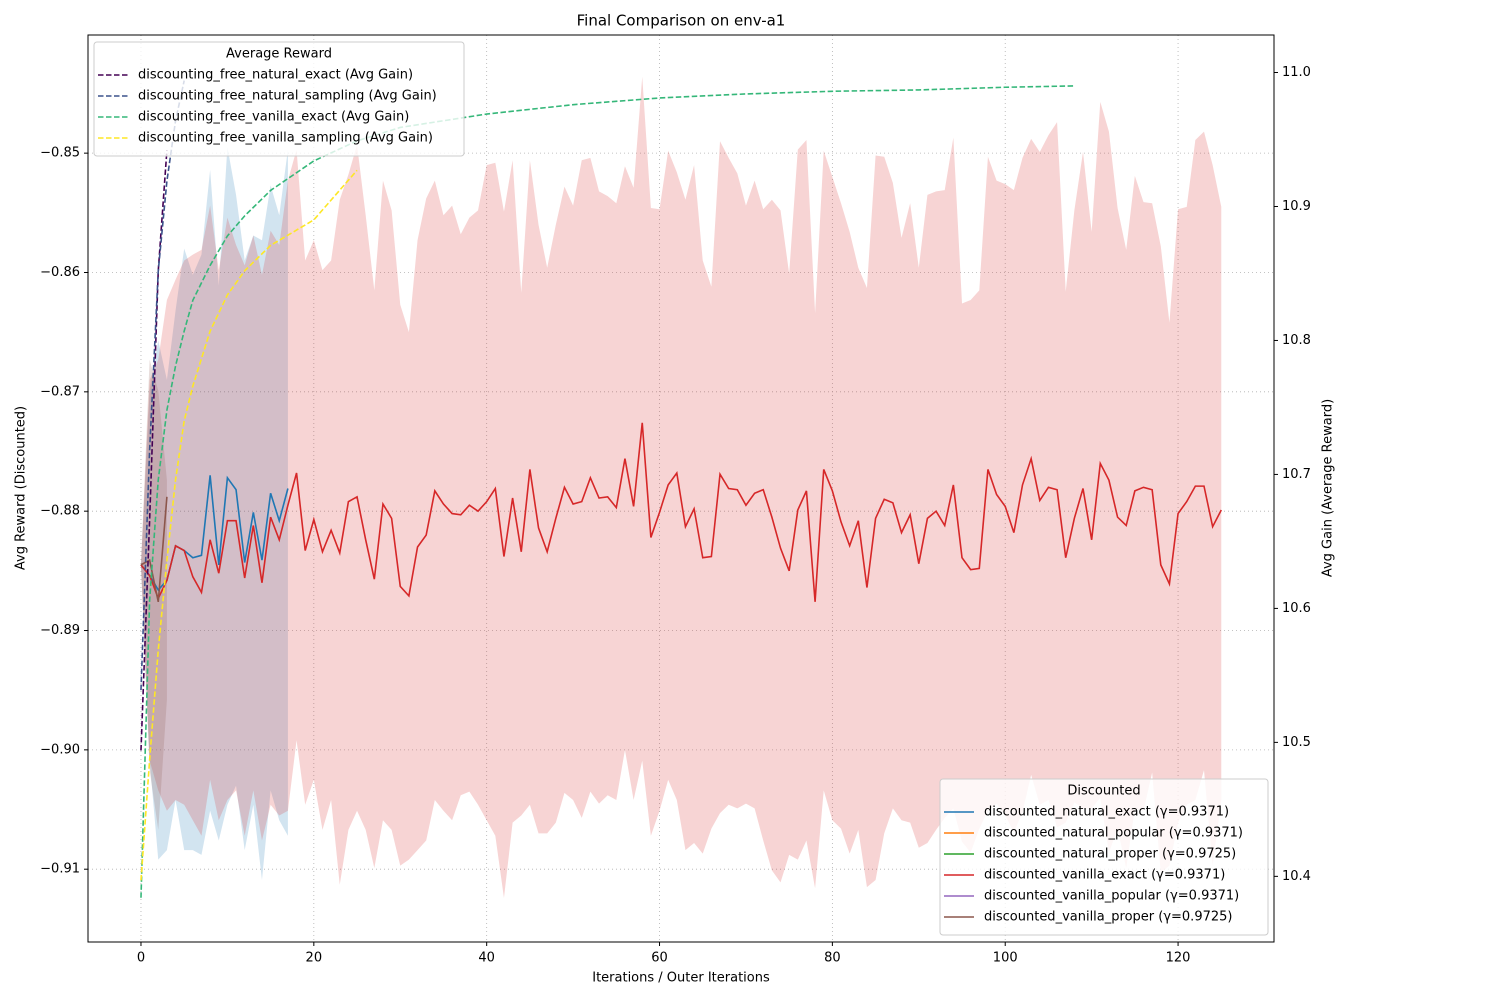 The height and width of the screenshot is (1000, 1500). What do you see at coordinates (141, 958) in the screenshot?
I see `x-tick-label: 0` at bounding box center [141, 958].